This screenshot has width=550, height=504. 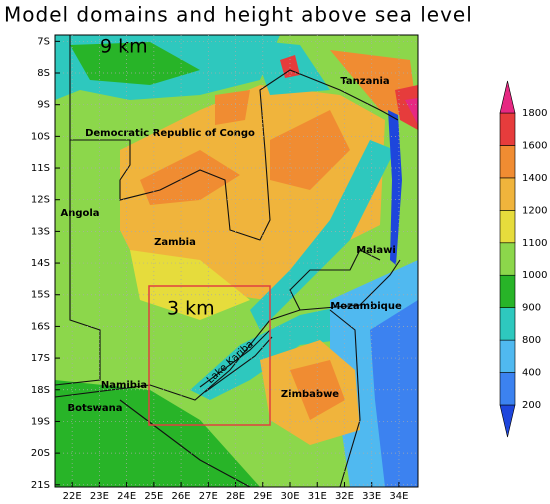 What do you see at coordinates (40, 390) in the screenshot?
I see `y-tick-label: 18S` at bounding box center [40, 390].